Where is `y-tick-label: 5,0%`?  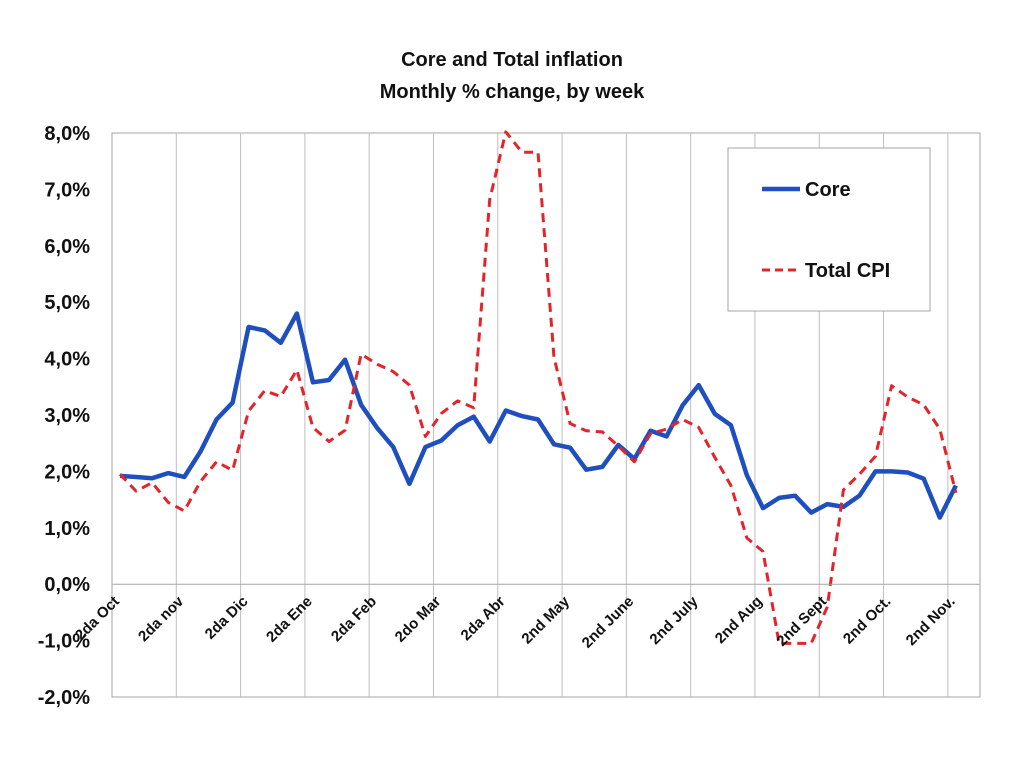 y-tick-label: 5,0% is located at coordinates (67, 303).